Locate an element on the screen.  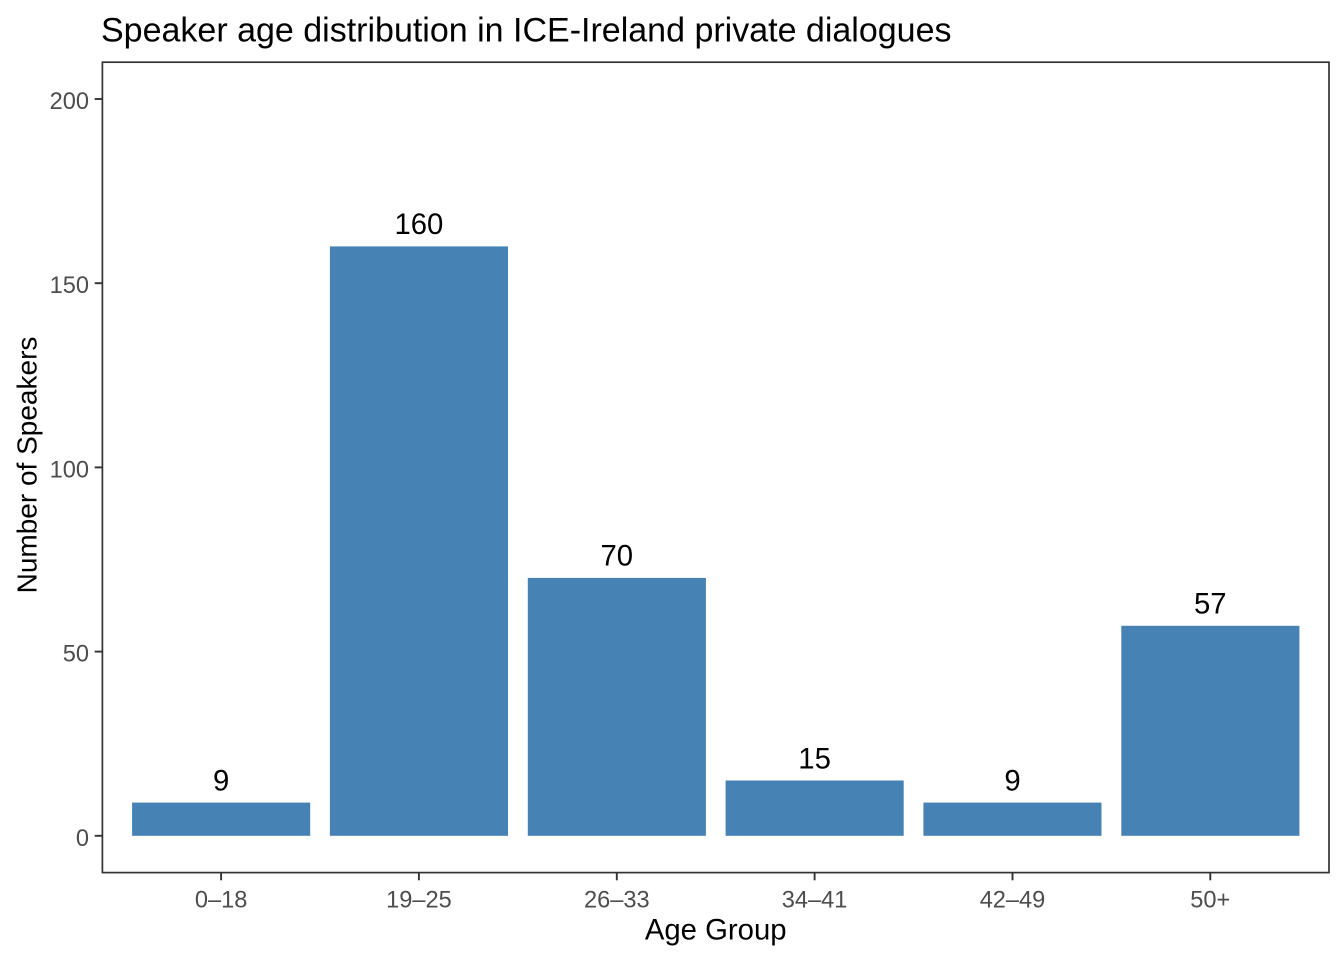
svg-text: 19–25 is located at coordinates (419, 900).